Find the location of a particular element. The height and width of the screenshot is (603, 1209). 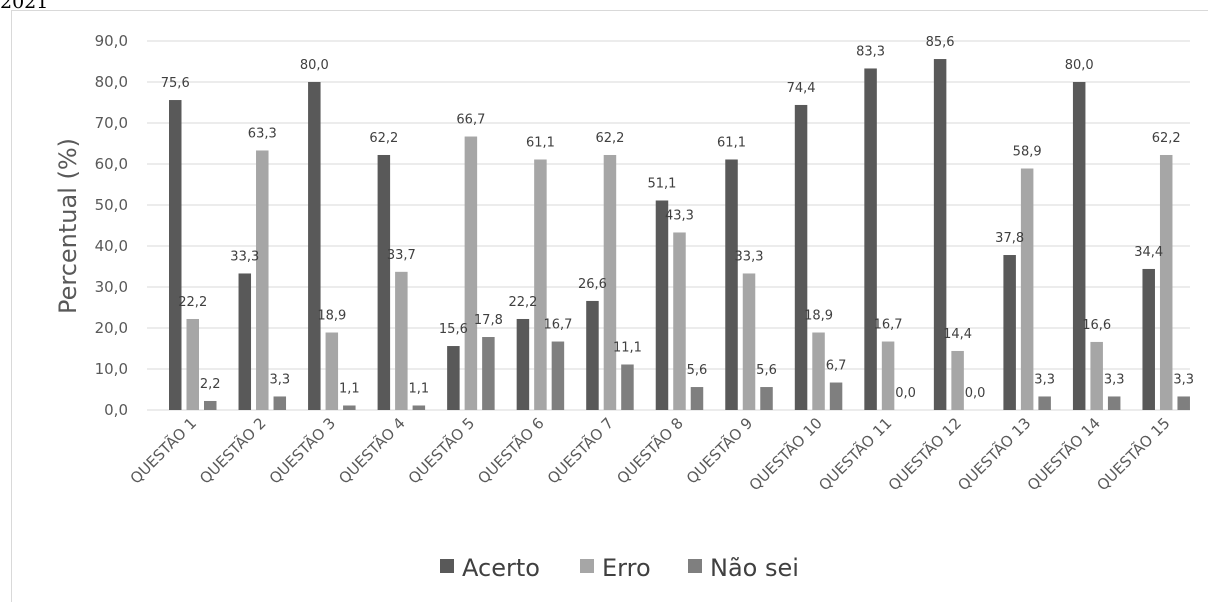

y-tick-label: 60,0 is located at coordinates (111, 164).